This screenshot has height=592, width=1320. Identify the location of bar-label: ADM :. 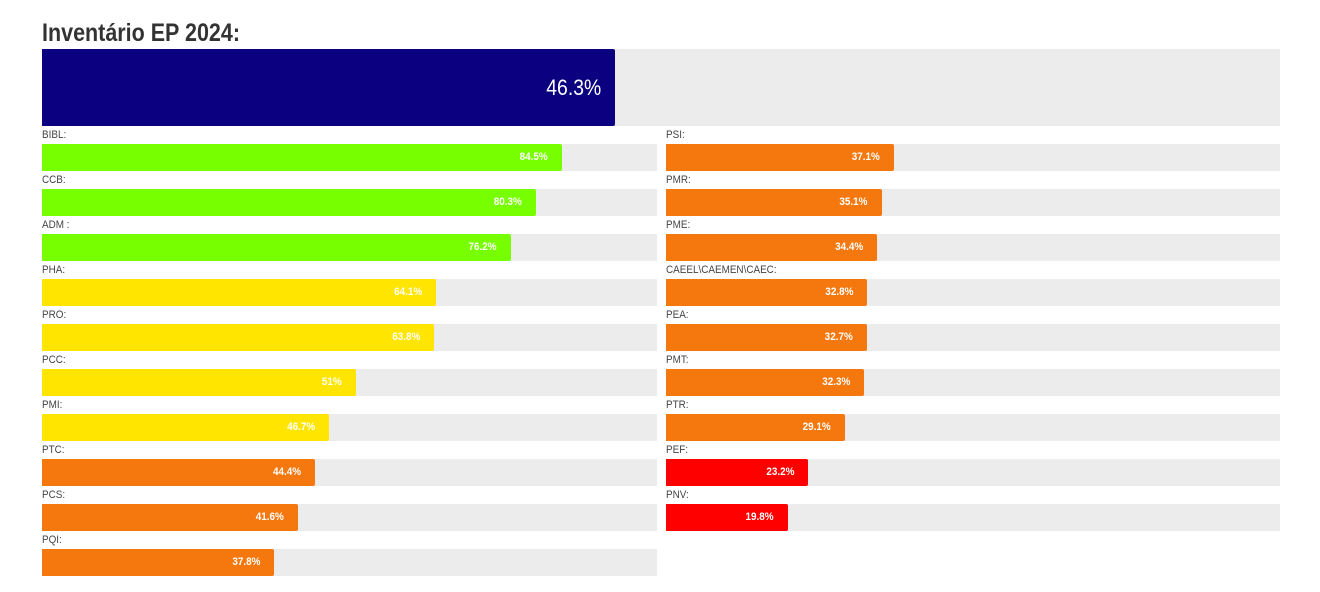
(56, 225).